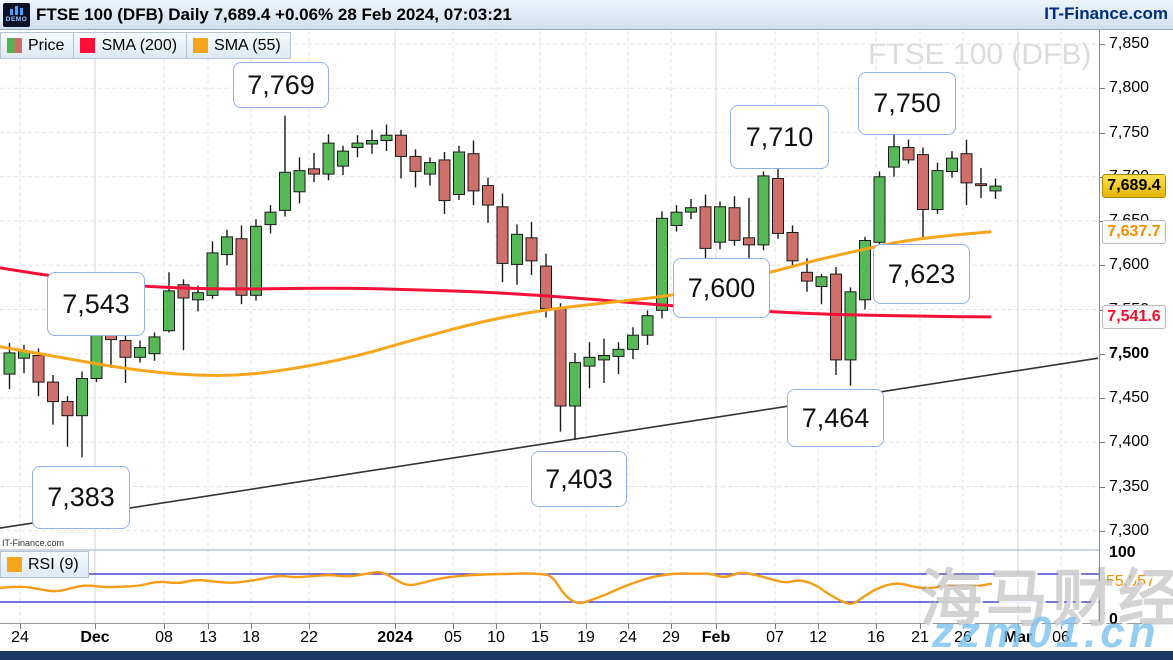 The height and width of the screenshot is (660, 1173). I want to click on legend-price: Price, so click(37, 45).